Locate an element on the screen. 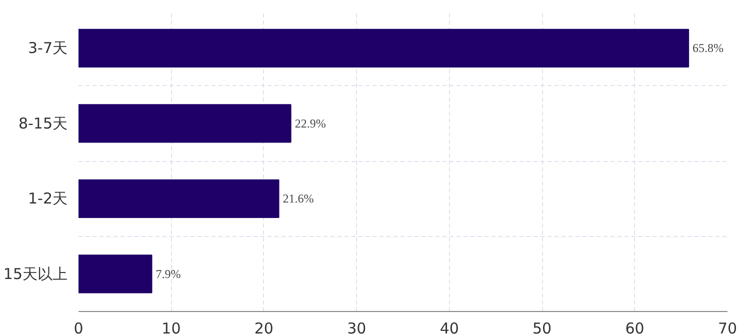  data-label: 7.9% is located at coordinates (168, 273).